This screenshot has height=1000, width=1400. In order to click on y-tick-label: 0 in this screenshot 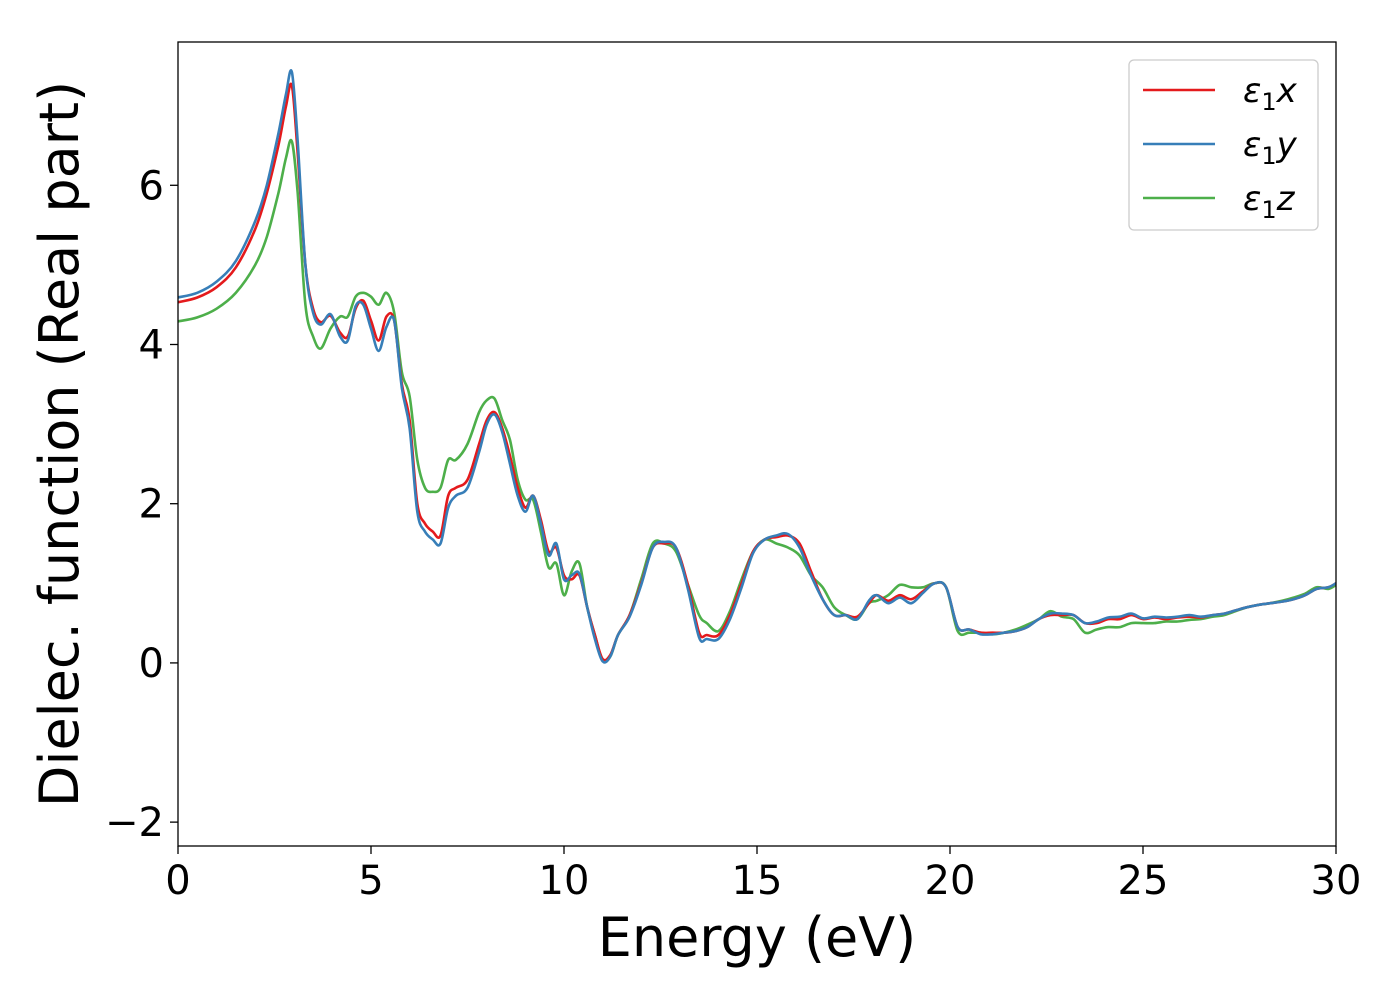, I will do `click(151, 664)`.